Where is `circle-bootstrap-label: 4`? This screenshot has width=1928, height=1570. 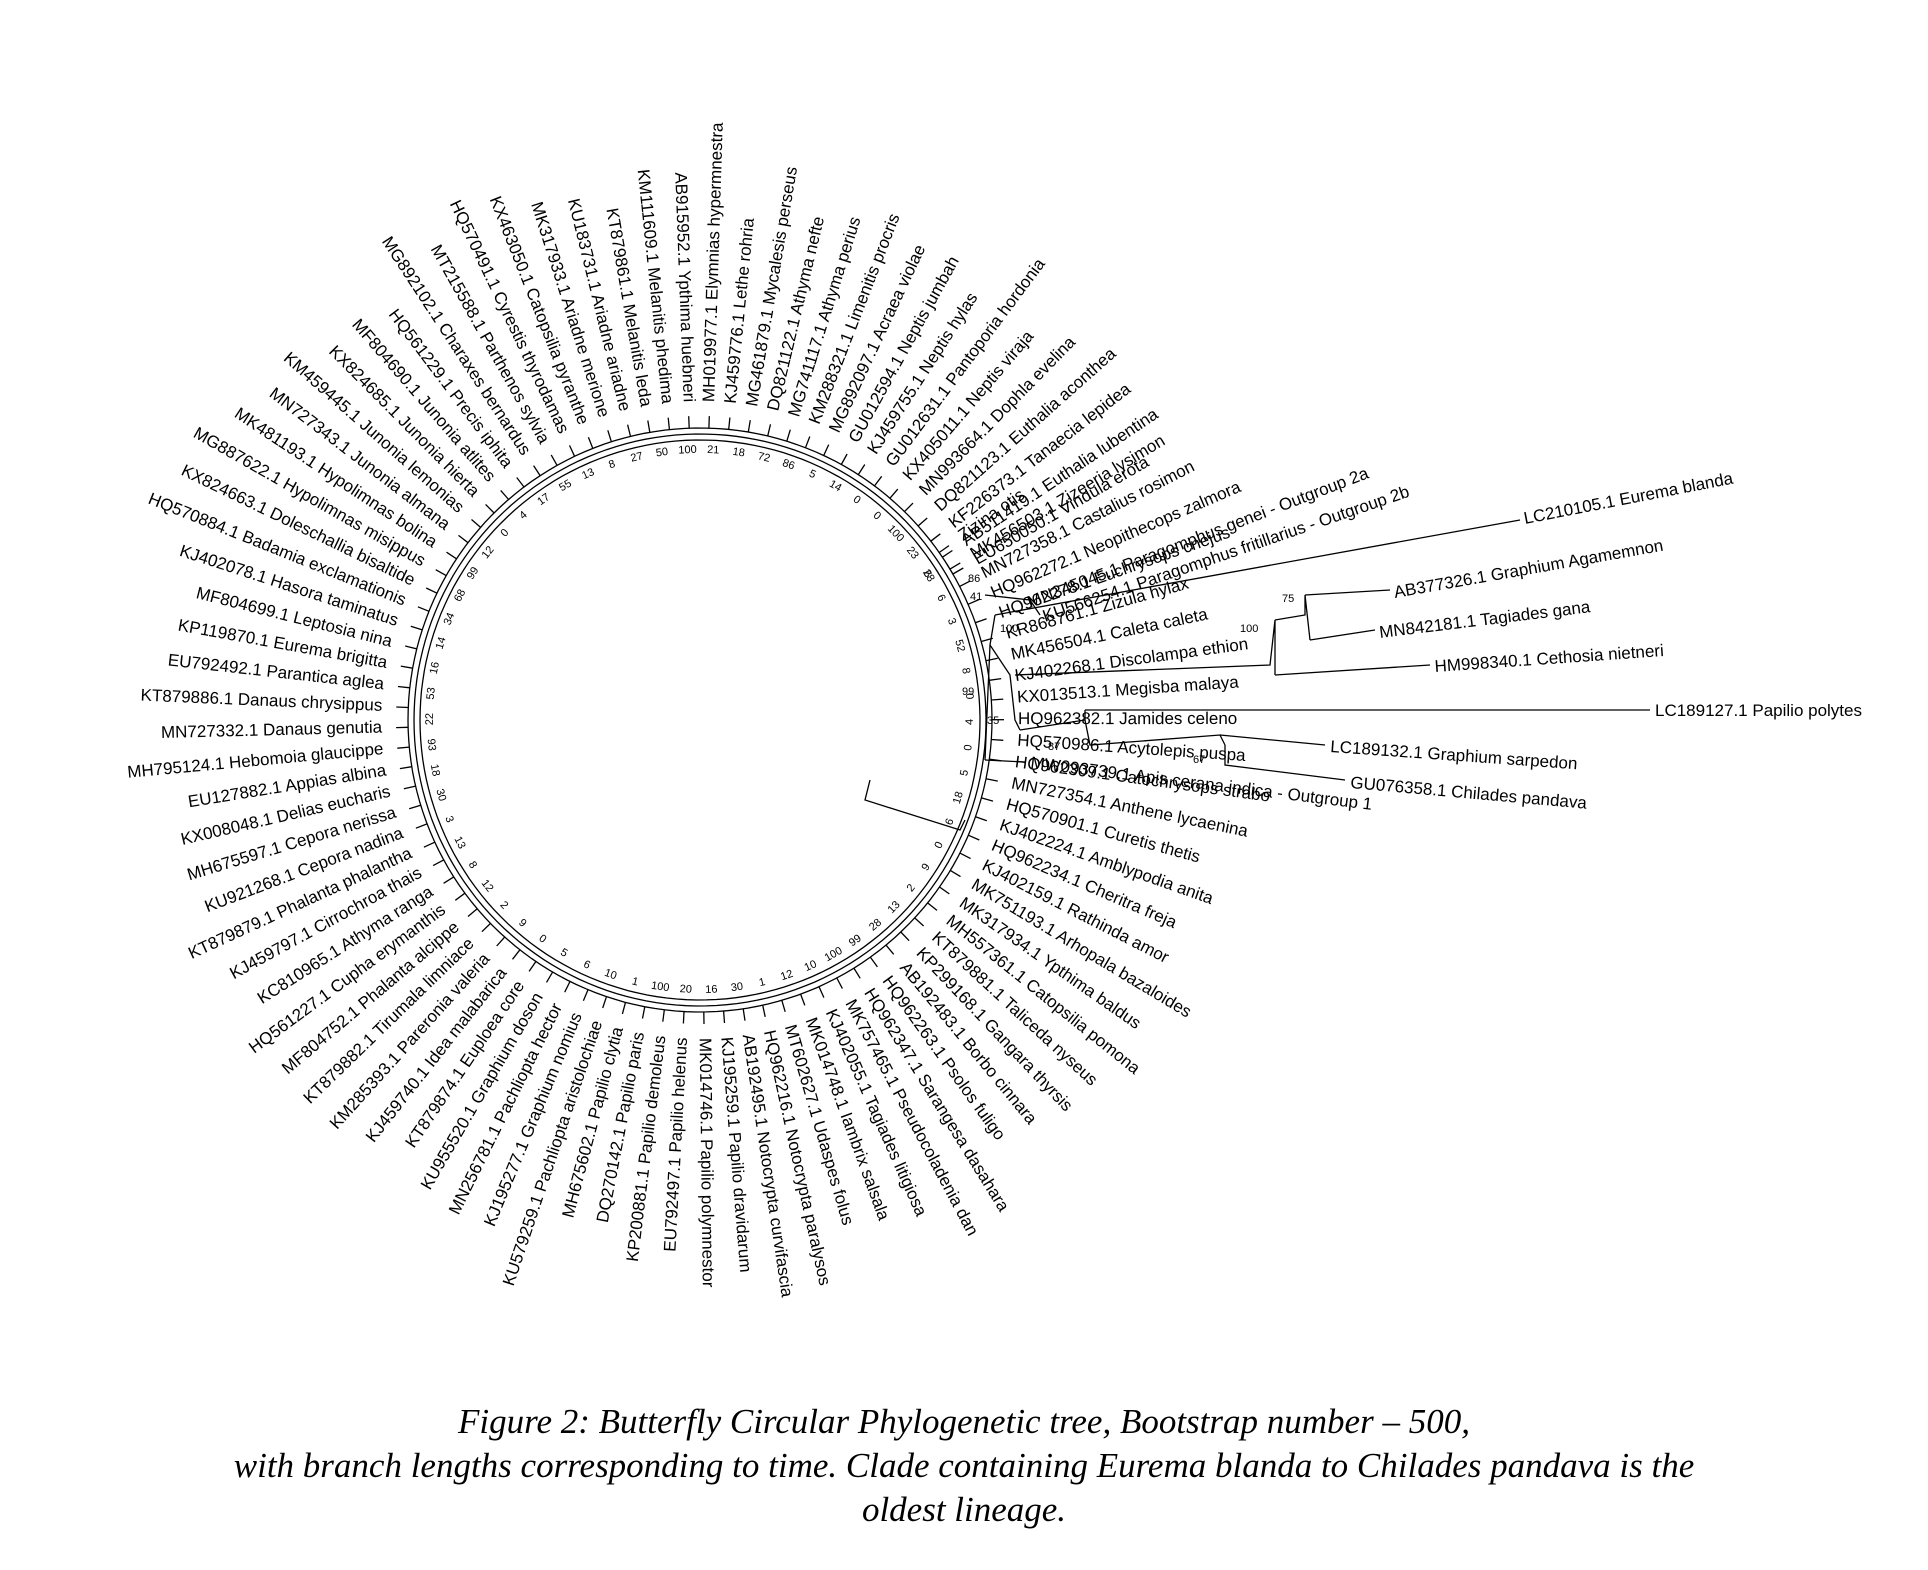 circle-bootstrap-label: 4 is located at coordinates (523, 515).